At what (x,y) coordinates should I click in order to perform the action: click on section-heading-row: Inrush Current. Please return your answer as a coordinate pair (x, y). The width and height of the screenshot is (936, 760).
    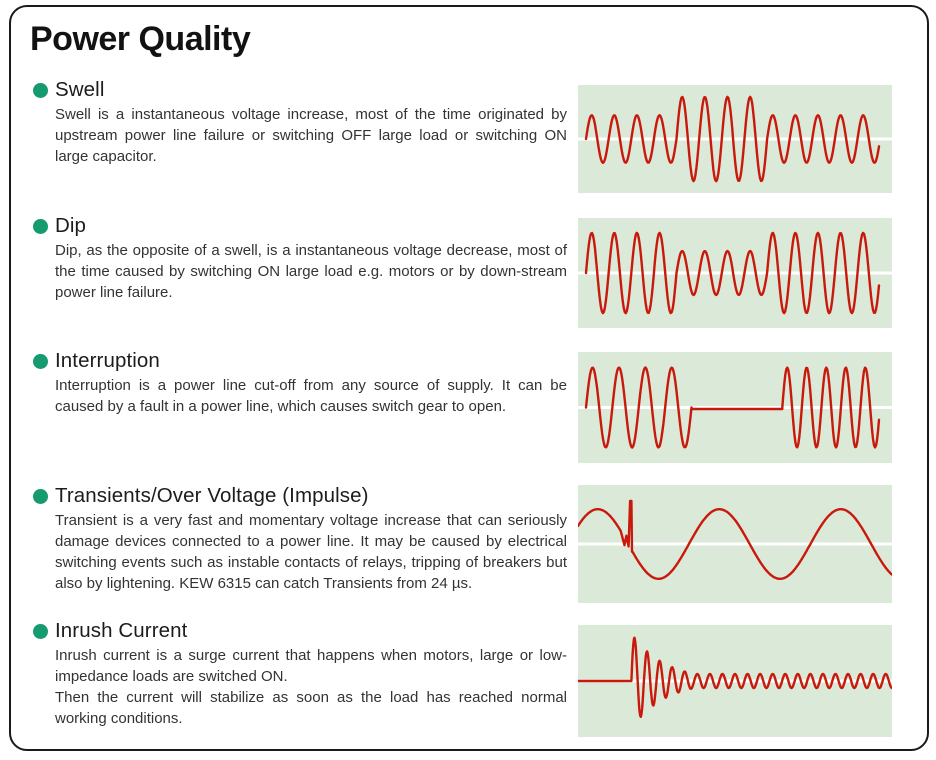
    Looking at the image, I should click on (484, 631).